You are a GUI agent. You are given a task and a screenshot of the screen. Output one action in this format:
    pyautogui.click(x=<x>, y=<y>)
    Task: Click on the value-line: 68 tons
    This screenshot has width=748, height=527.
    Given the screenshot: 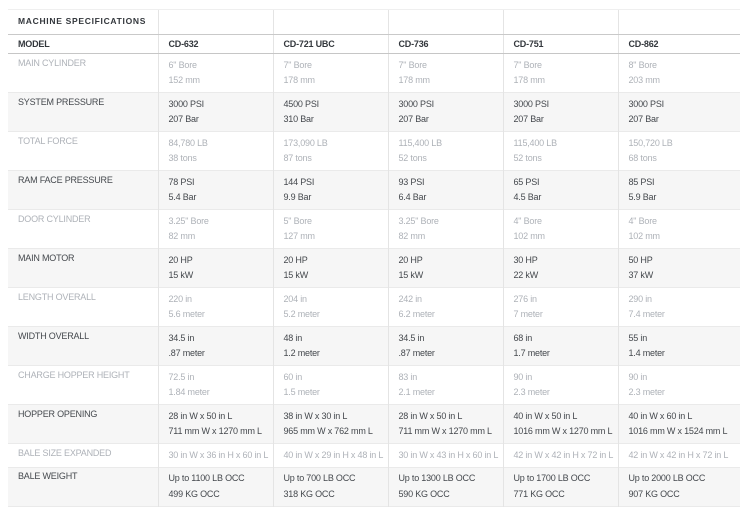 What is the action you would take?
    pyautogui.click(x=642, y=158)
    